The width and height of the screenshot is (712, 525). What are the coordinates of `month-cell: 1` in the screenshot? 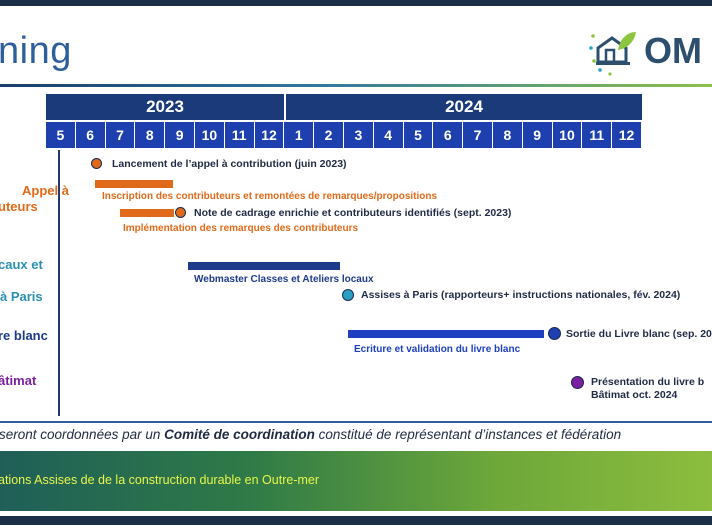 It's located at (299, 135).